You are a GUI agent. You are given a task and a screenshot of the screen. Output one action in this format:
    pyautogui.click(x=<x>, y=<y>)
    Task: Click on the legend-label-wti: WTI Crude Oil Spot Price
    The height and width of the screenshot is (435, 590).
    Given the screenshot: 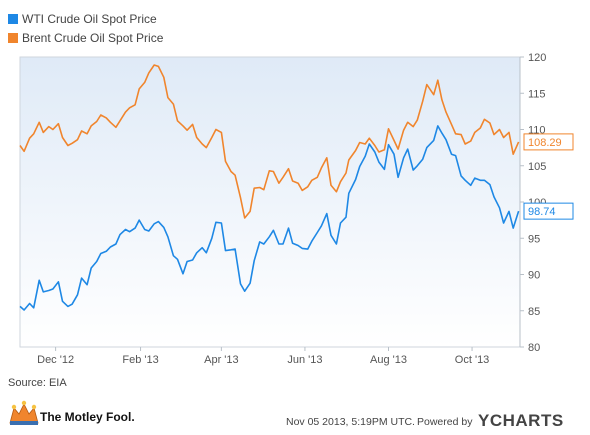 What is the action you would take?
    pyautogui.click(x=89, y=19)
    